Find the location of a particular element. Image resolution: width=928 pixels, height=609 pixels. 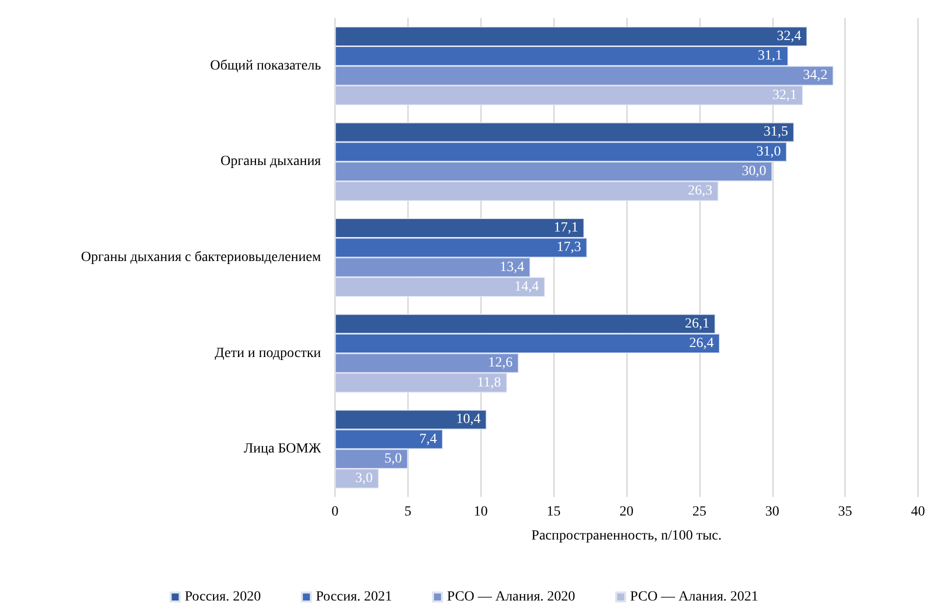

y-tick-label: Дети и подростки is located at coordinates (268, 353).